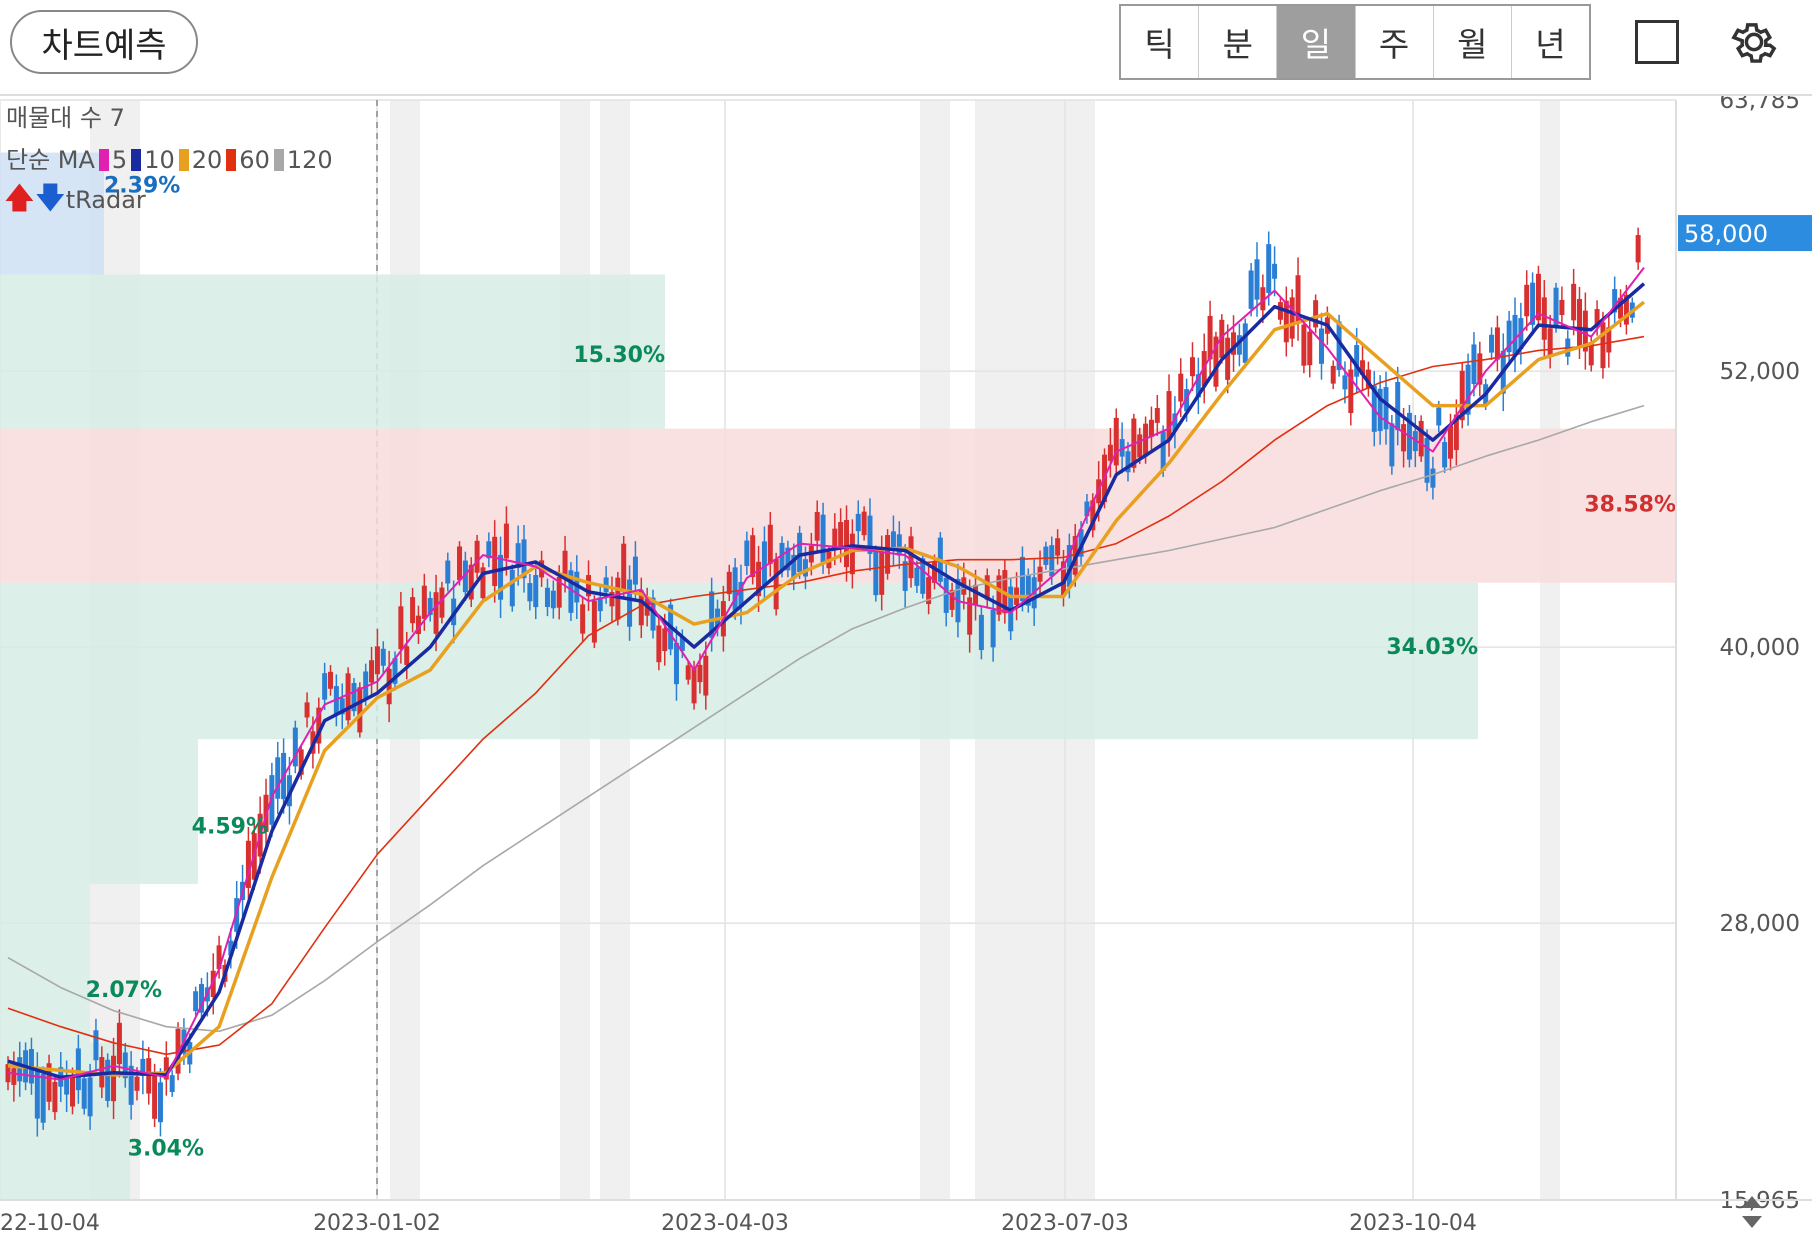 The height and width of the screenshot is (1241, 1812). What do you see at coordinates (104, 42) in the screenshot?
I see `chart-predict-button: 차트예측` at bounding box center [104, 42].